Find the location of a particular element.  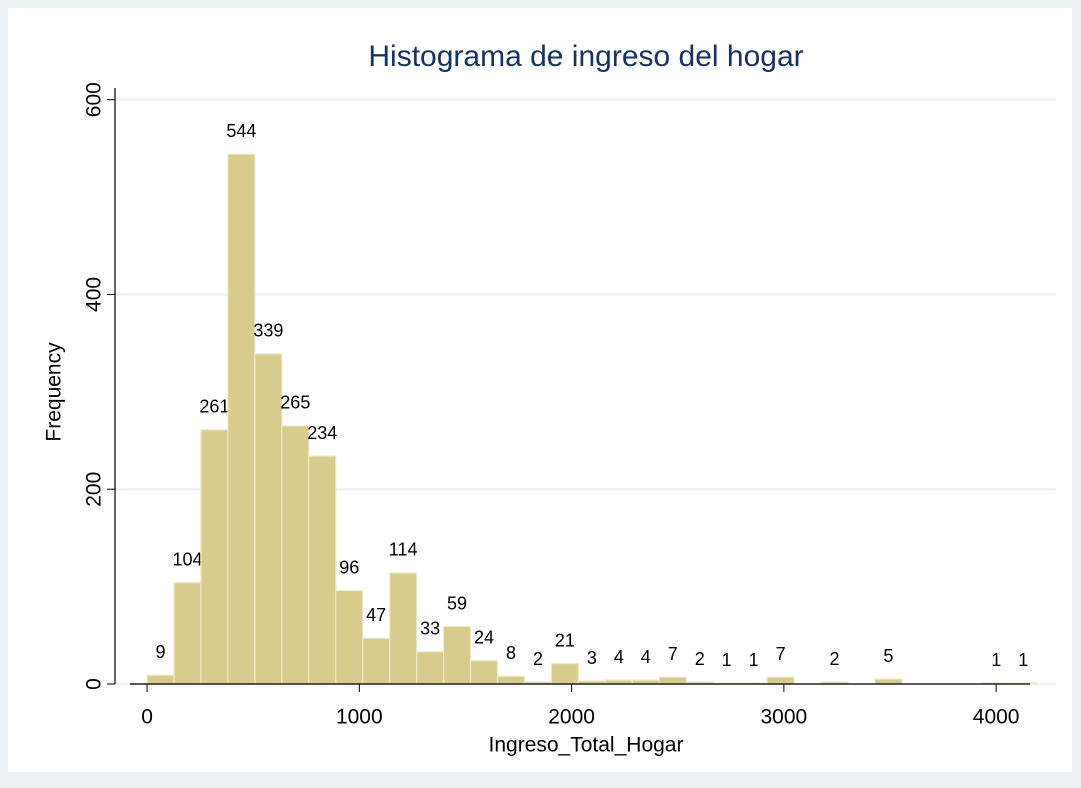

data-label: 24 is located at coordinates (484, 637).